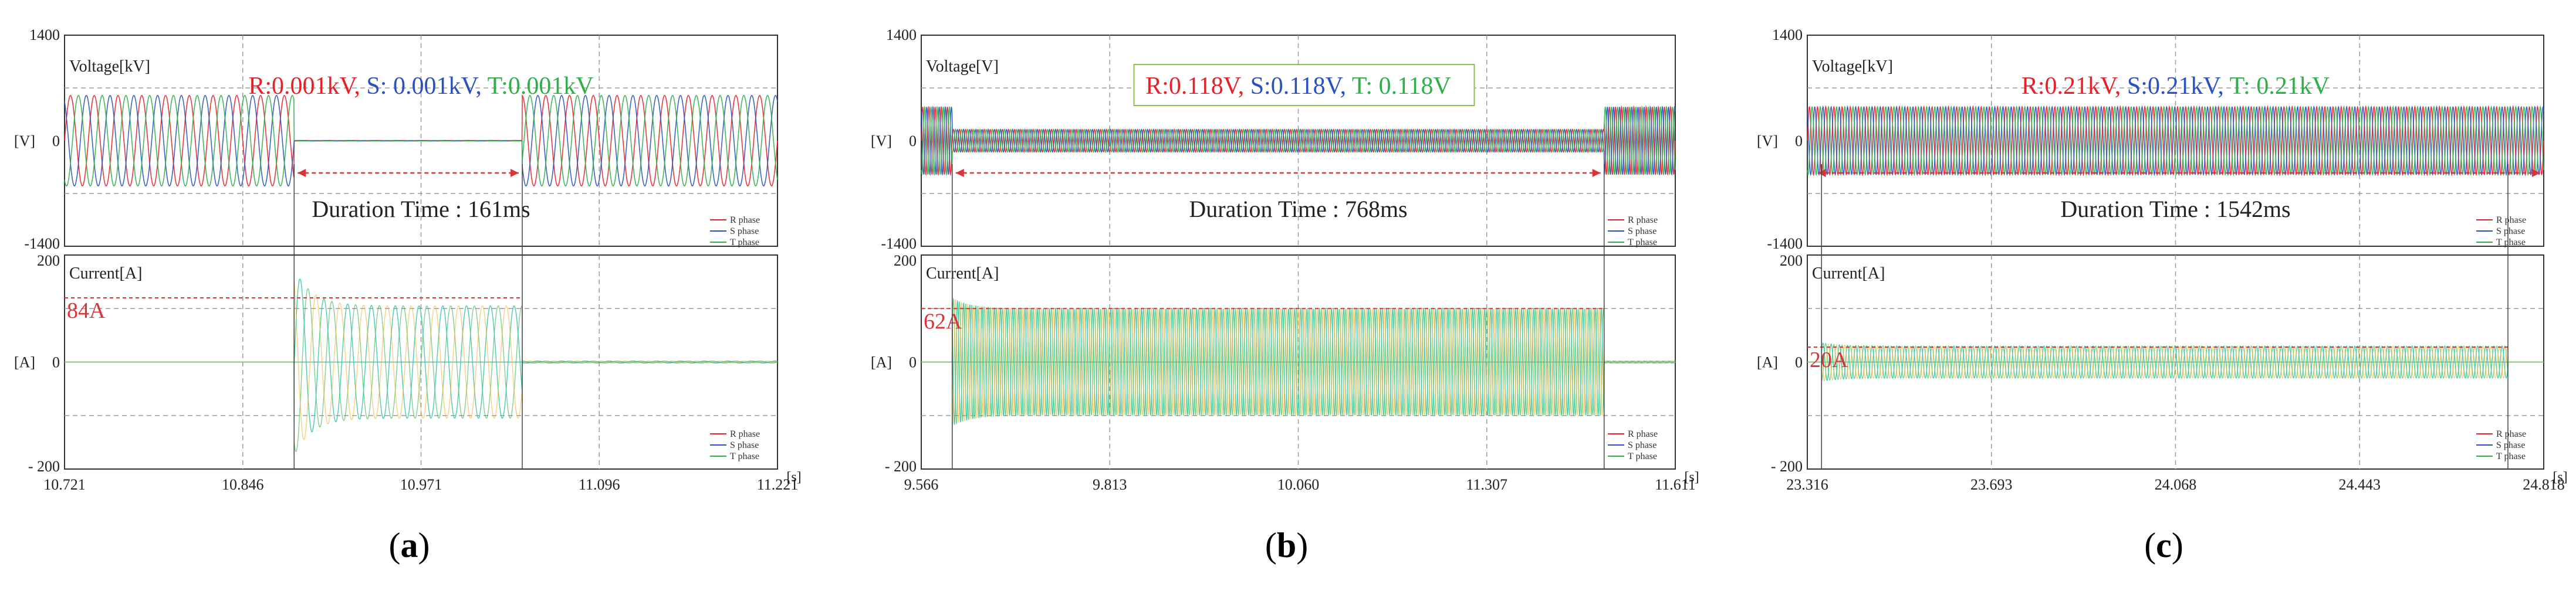 The image size is (2576, 591). What do you see at coordinates (86, 310) in the screenshot?
I see `current-peak-label: 84A` at bounding box center [86, 310].